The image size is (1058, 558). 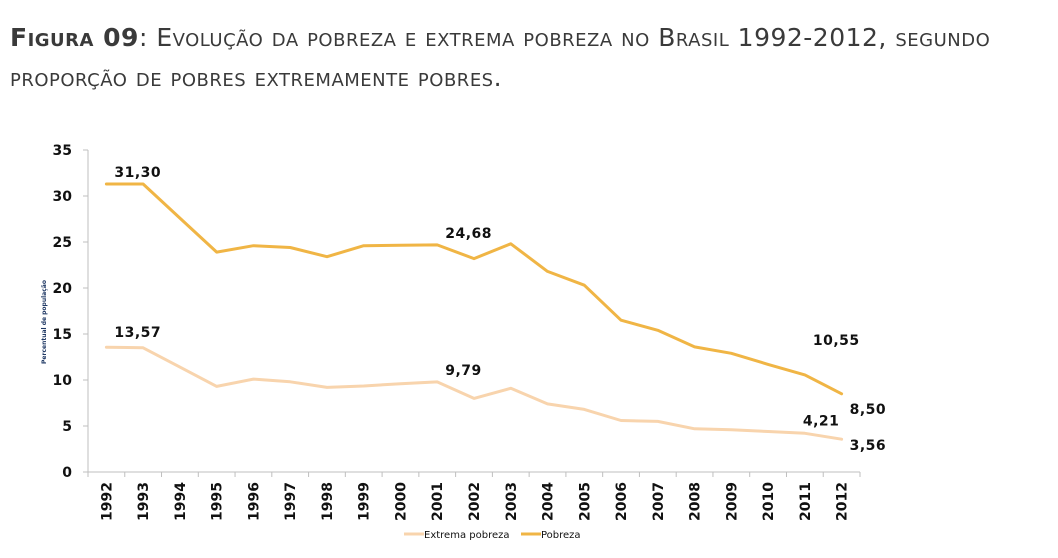 What do you see at coordinates (63, 381) in the screenshot?
I see `y-tick-label: 10` at bounding box center [63, 381].